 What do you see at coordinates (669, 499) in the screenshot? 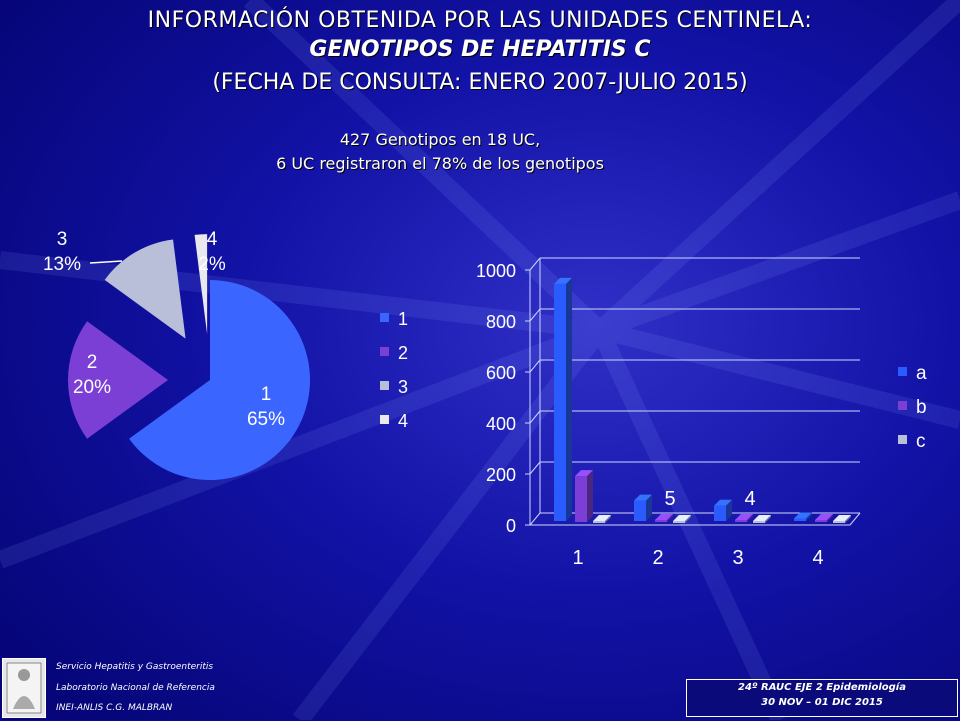
I see `data-label-2: 5` at bounding box center [669, 499].